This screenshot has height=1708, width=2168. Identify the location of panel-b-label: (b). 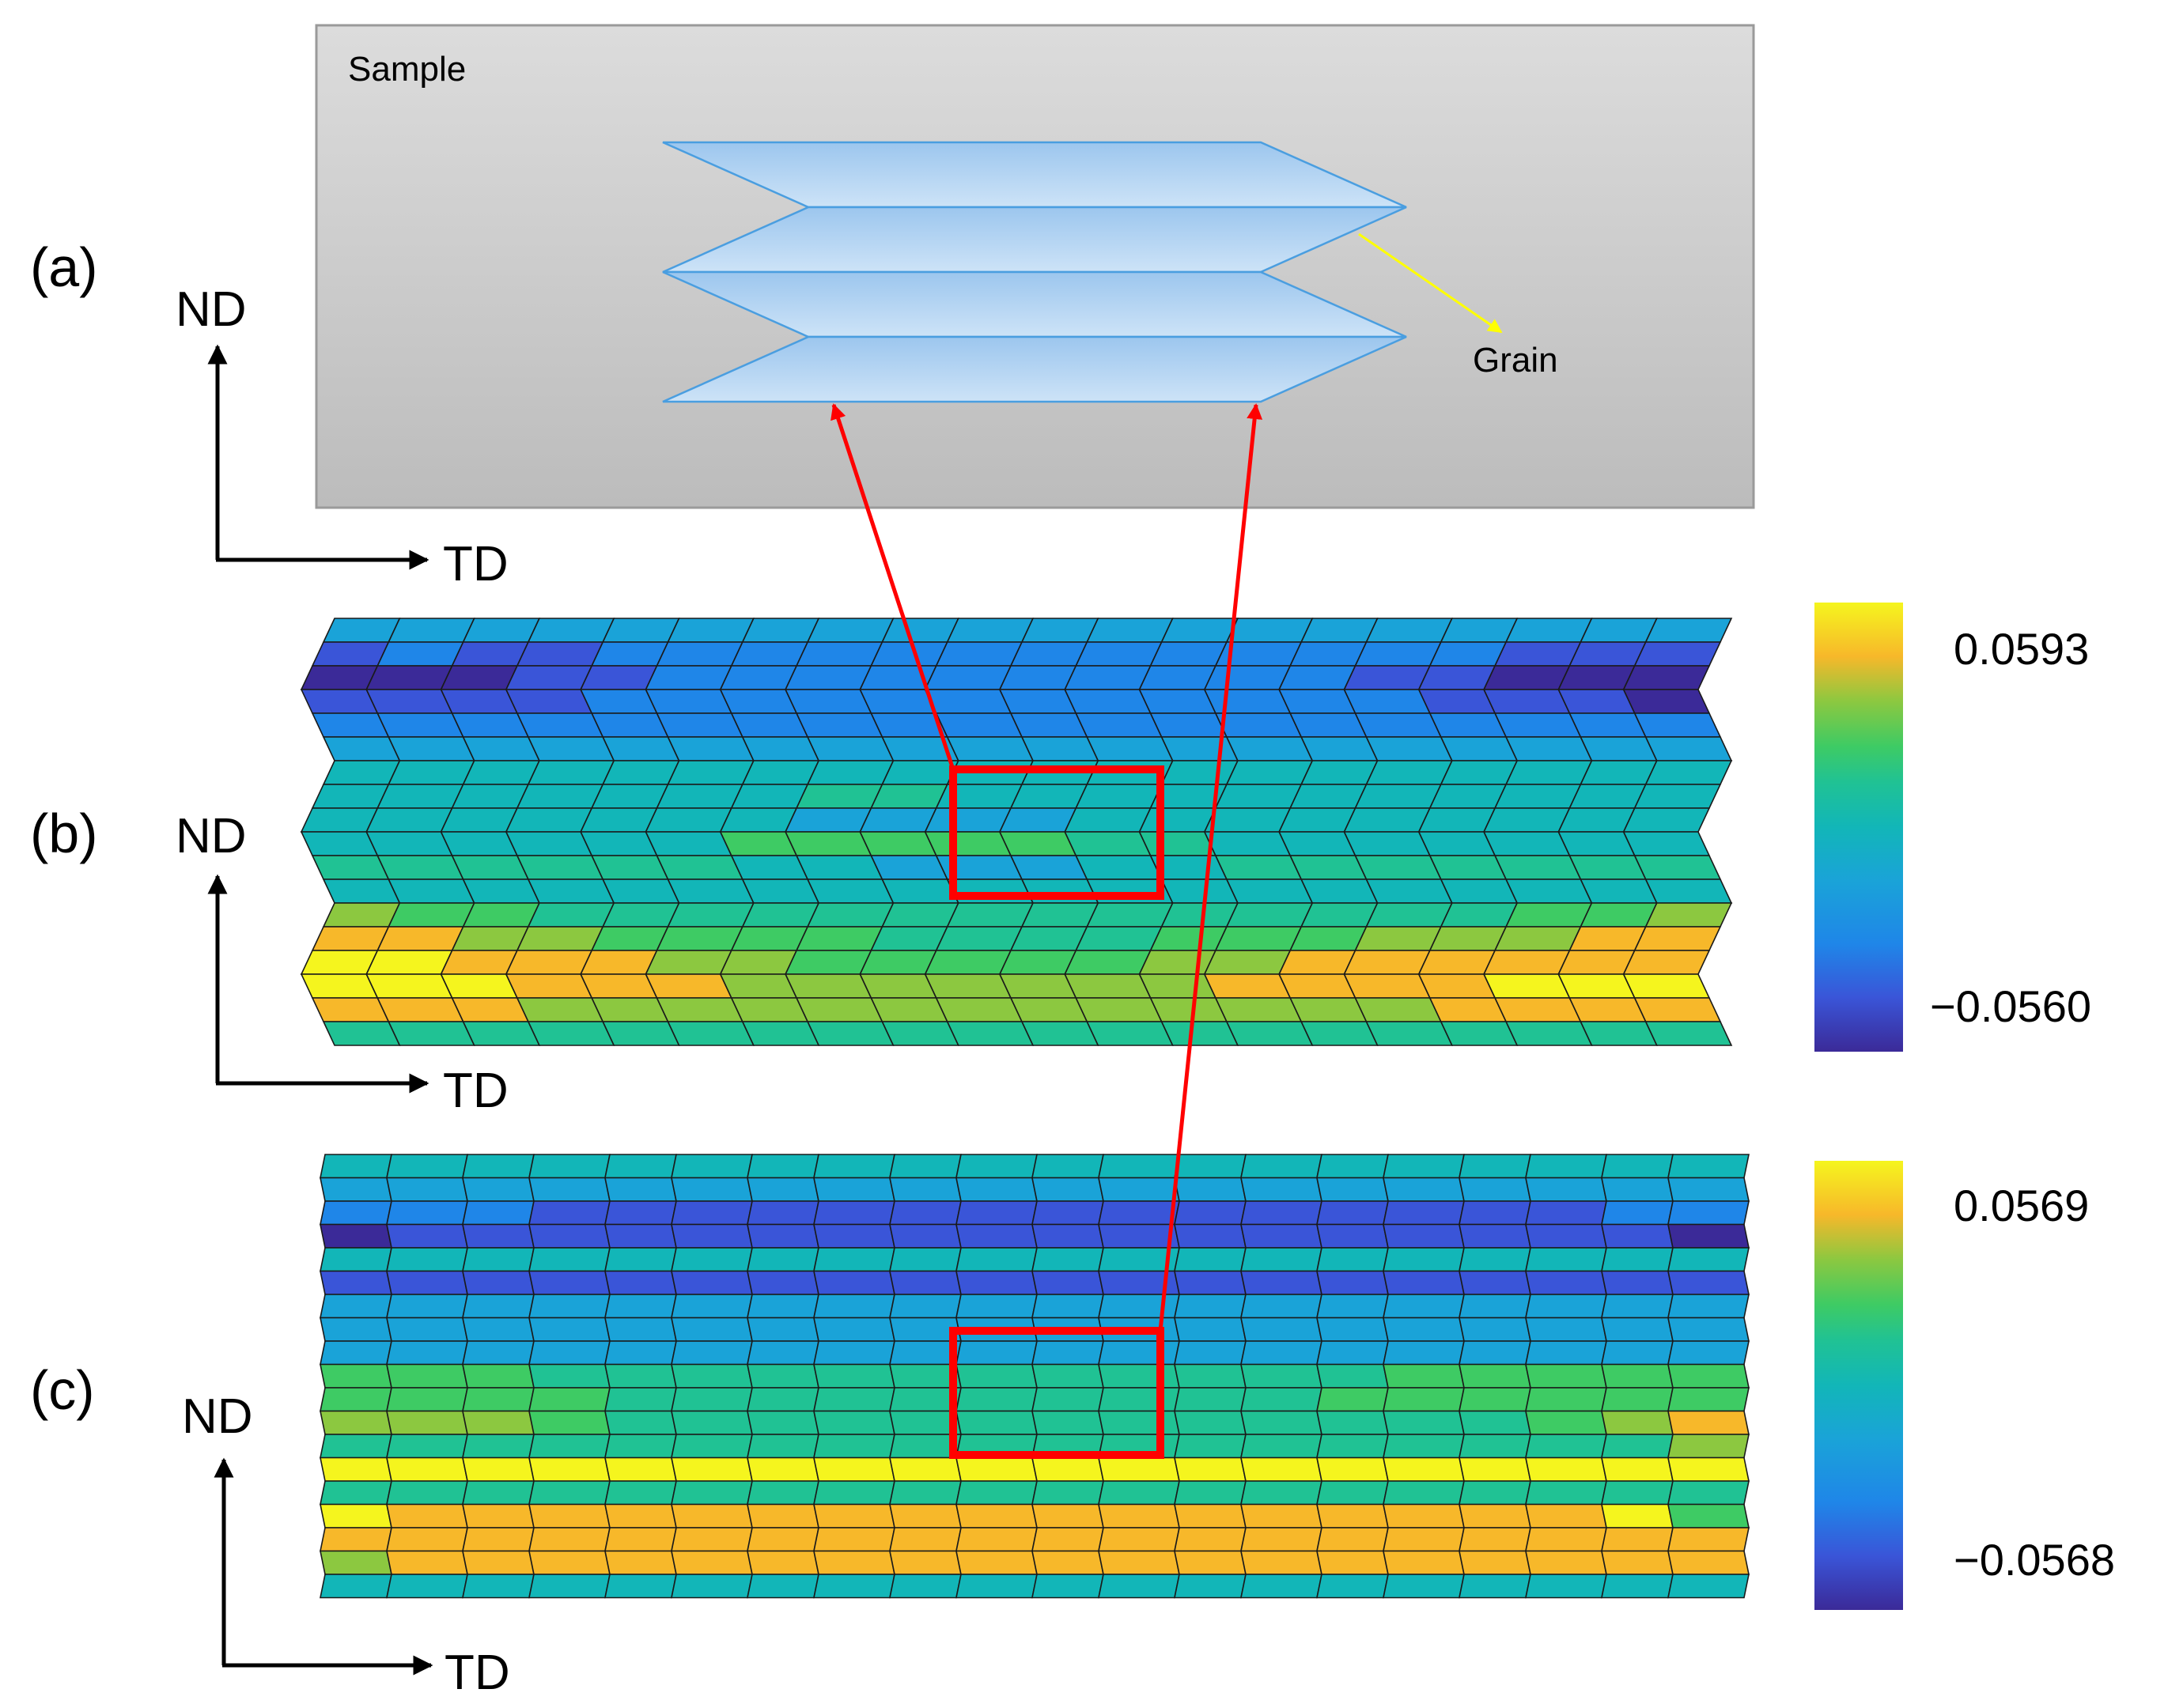
(64, 834).